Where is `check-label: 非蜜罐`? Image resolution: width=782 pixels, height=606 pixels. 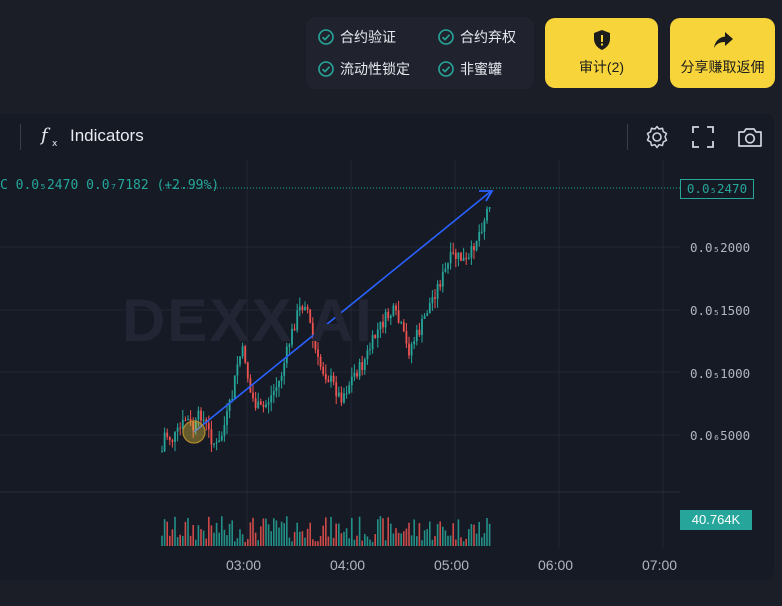 check-label: 非蜜罐 is located at coordinates (481, 69).